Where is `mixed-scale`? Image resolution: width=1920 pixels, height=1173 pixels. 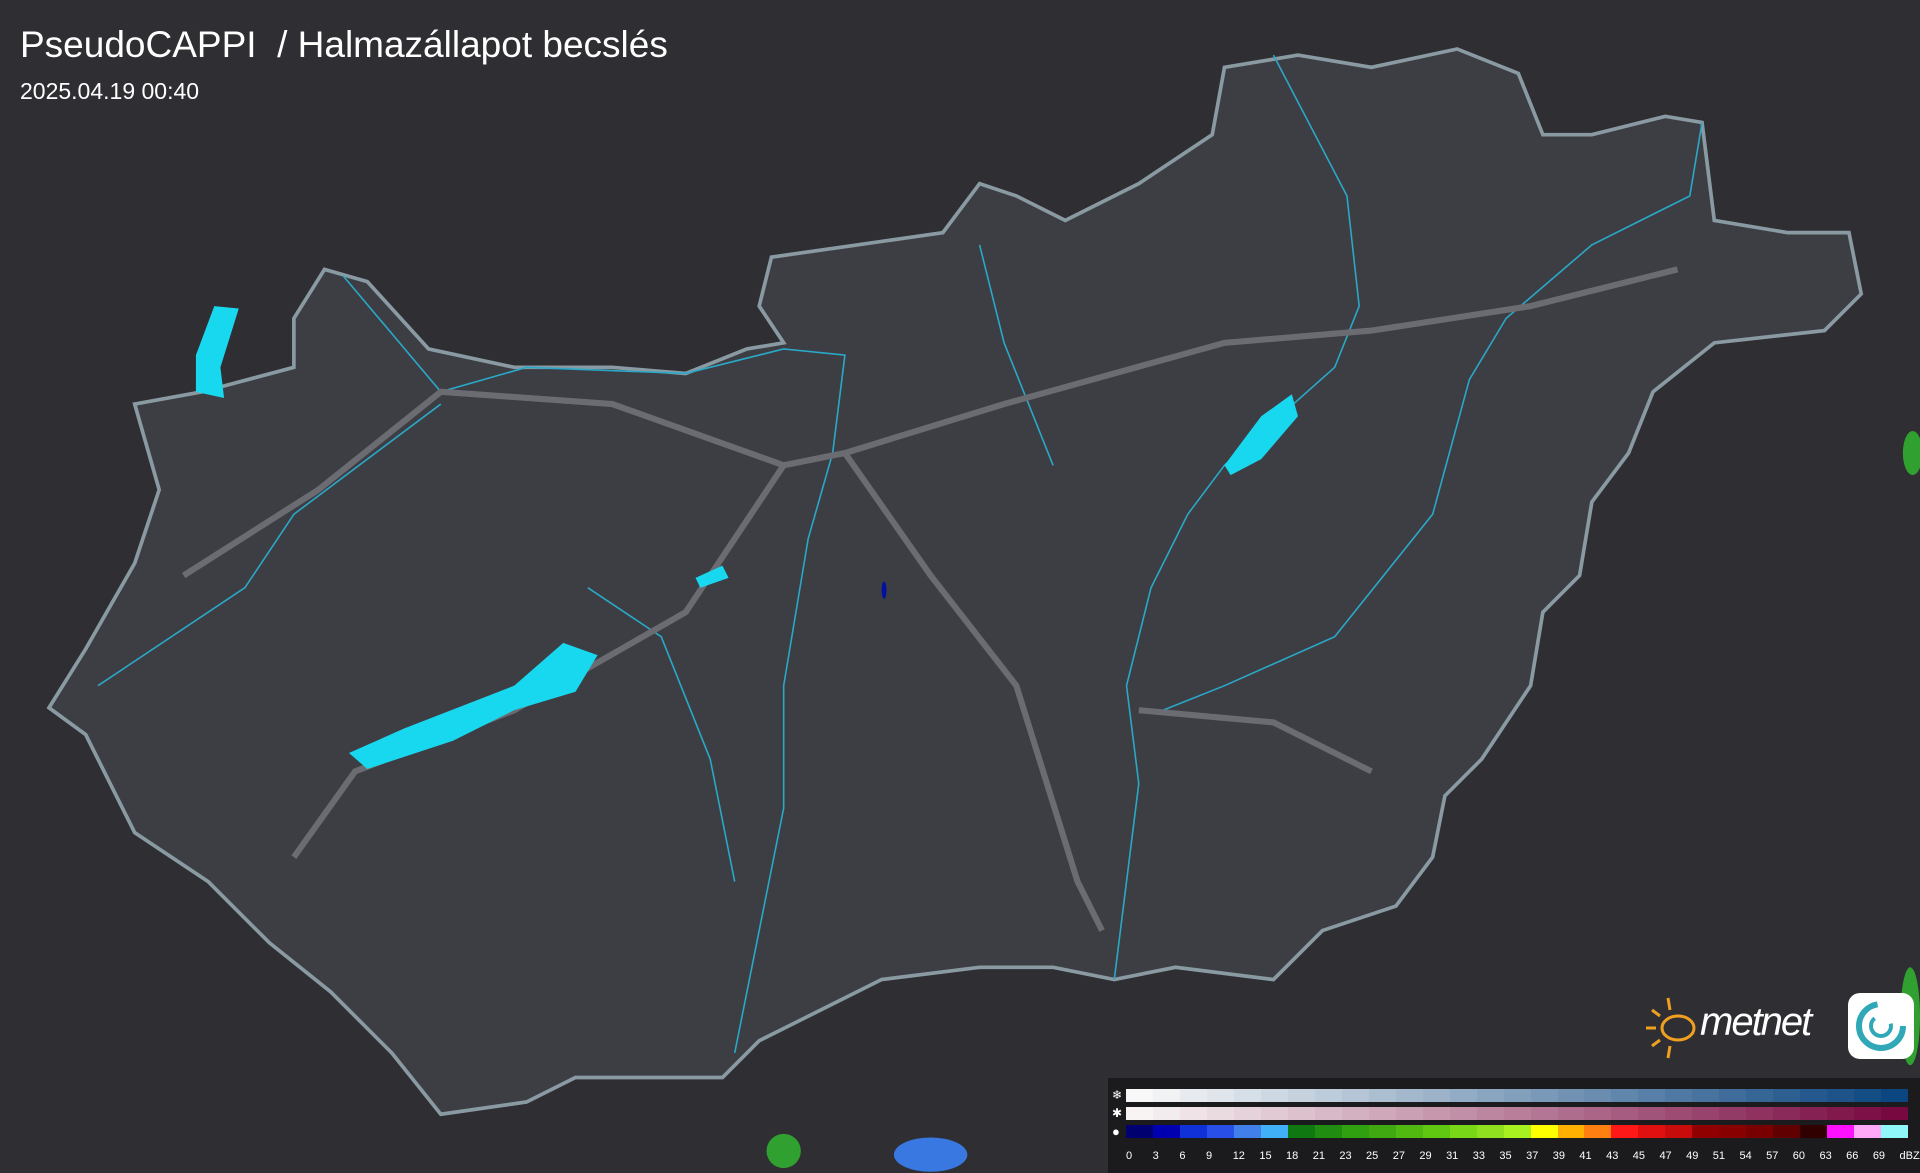
mixed-scale is located at coordinates (1517, 1113).